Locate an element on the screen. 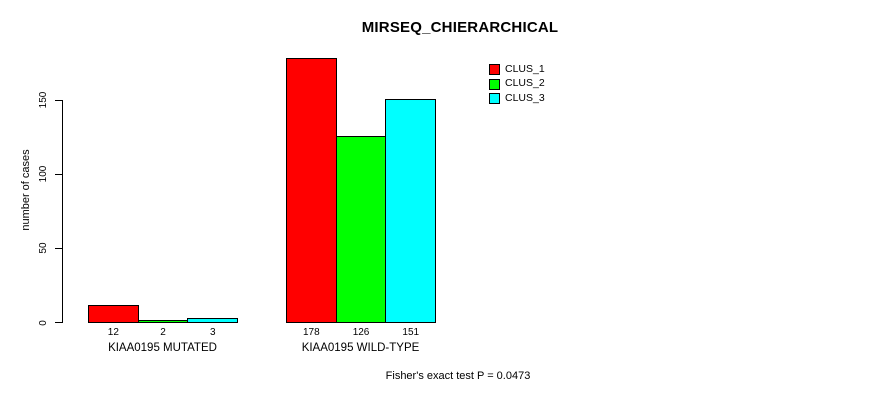  legend: CLUS_1 CLUS_2 CLUS_3 is located at coordinates (517, 85).